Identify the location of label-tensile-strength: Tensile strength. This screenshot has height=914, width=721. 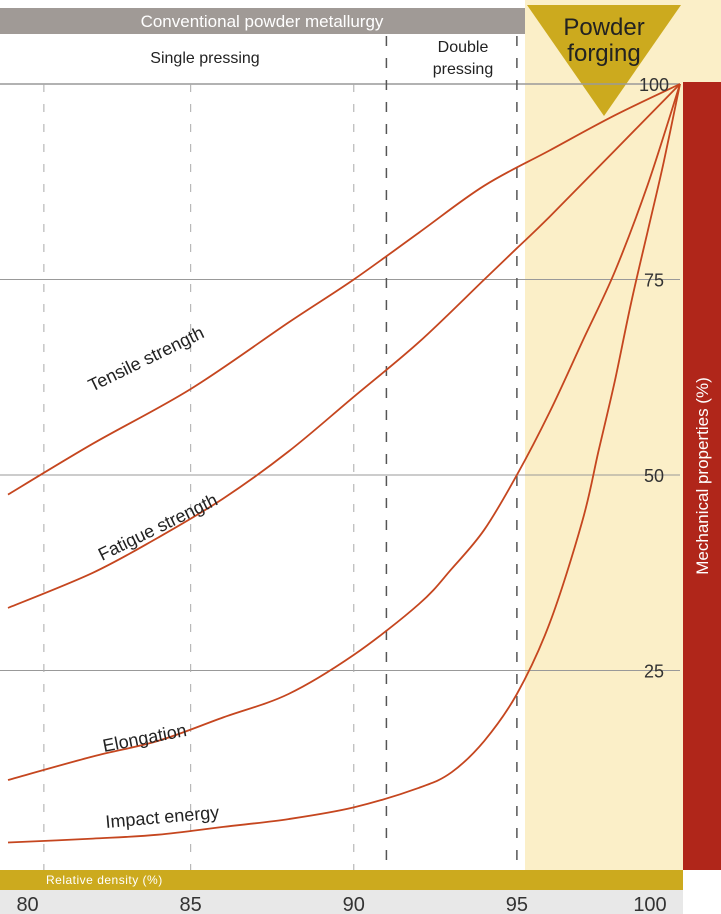
(146, 358).